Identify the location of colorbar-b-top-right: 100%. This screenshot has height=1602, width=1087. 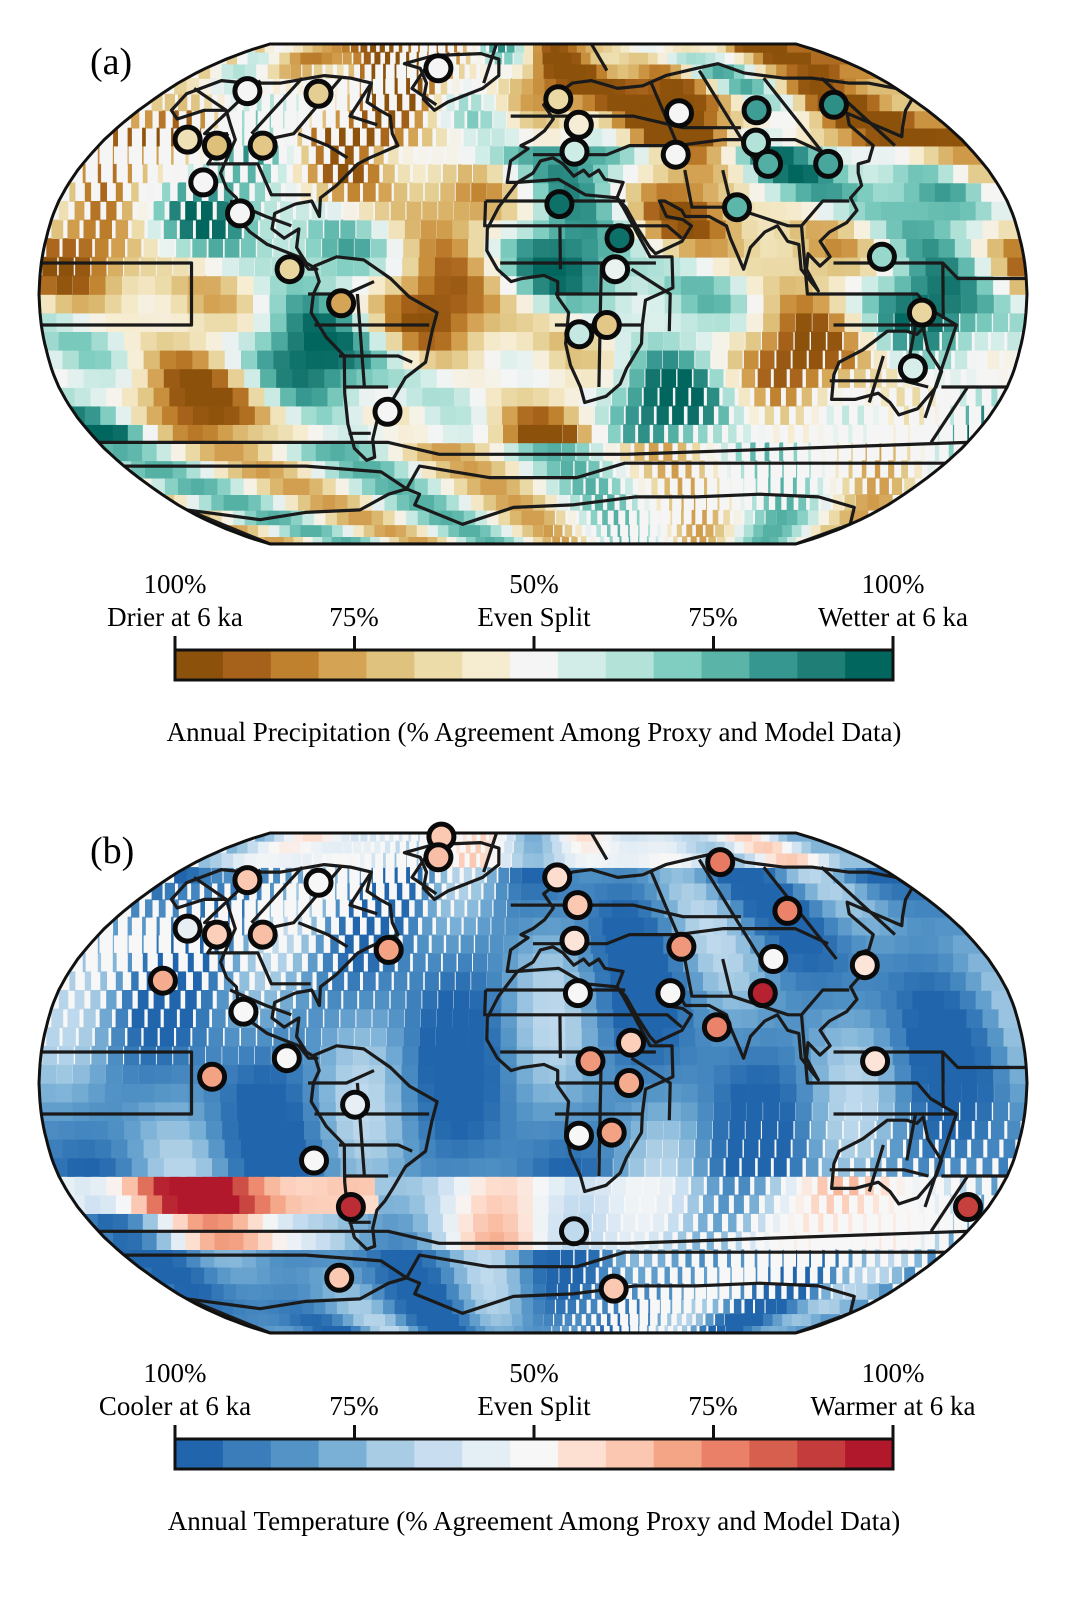
(893, 1373).